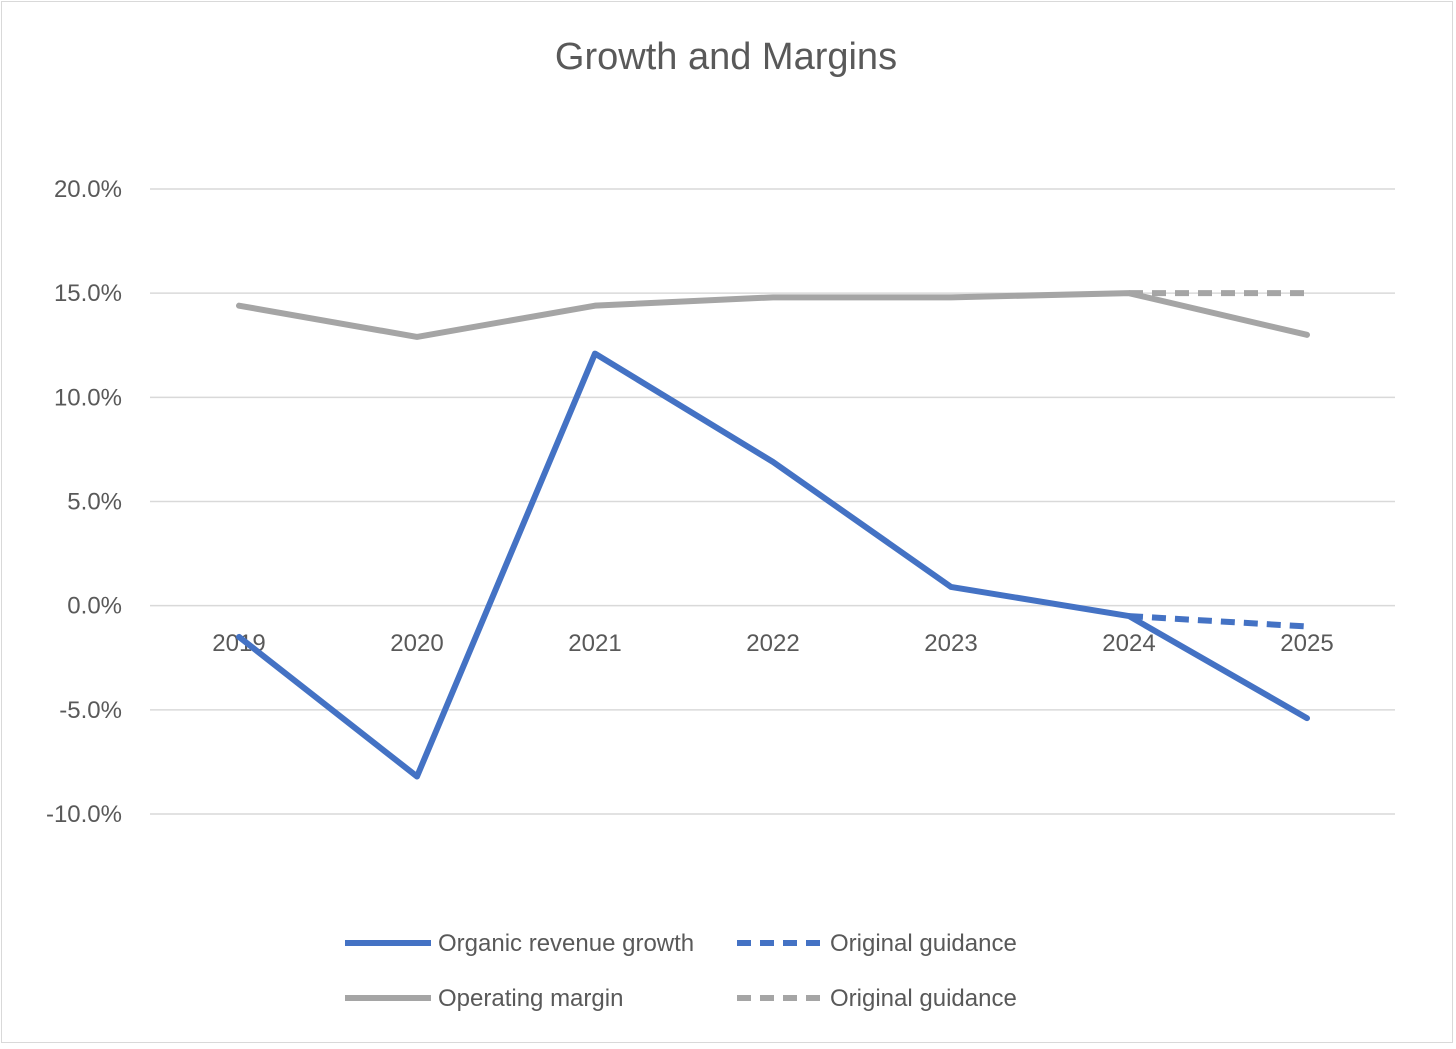 The image size is (1456, 1049). What do you see at coordinates (1128, 643) in the screenshot?
I see `x-tick-label: 2024` at bounding box center [1128, 643].